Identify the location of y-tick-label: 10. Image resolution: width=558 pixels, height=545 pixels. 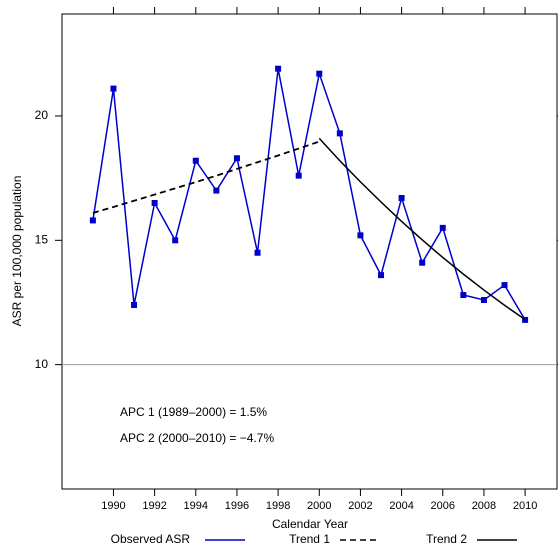
(42, 364).